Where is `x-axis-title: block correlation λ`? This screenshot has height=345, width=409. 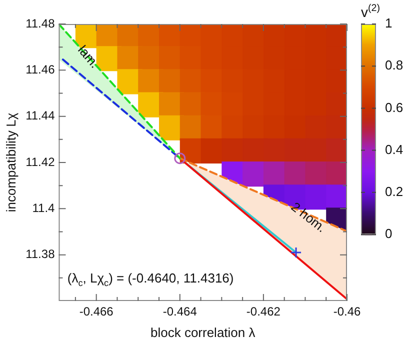
x-axis-title: block correlation λ is located at coordinates (203, 332).